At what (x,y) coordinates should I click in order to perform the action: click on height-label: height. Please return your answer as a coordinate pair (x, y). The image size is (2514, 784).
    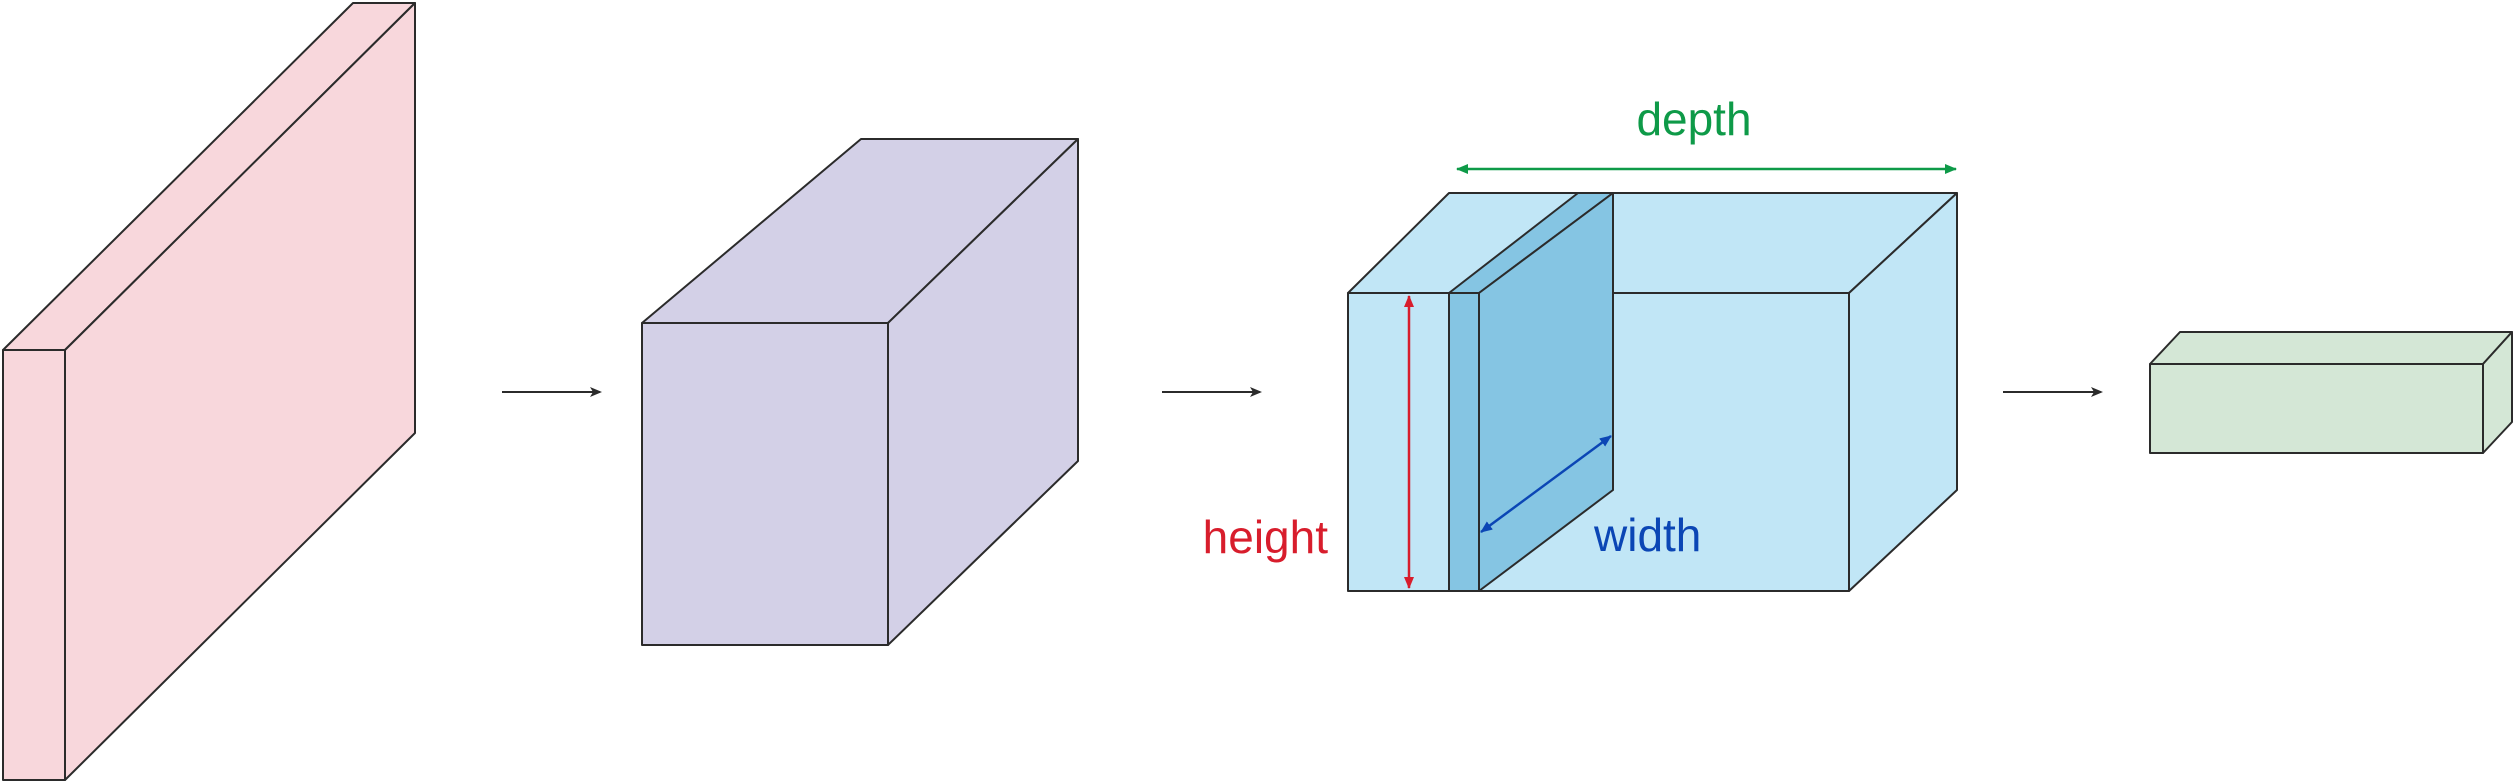
    Looking at the image, I should click on (1266, 537).